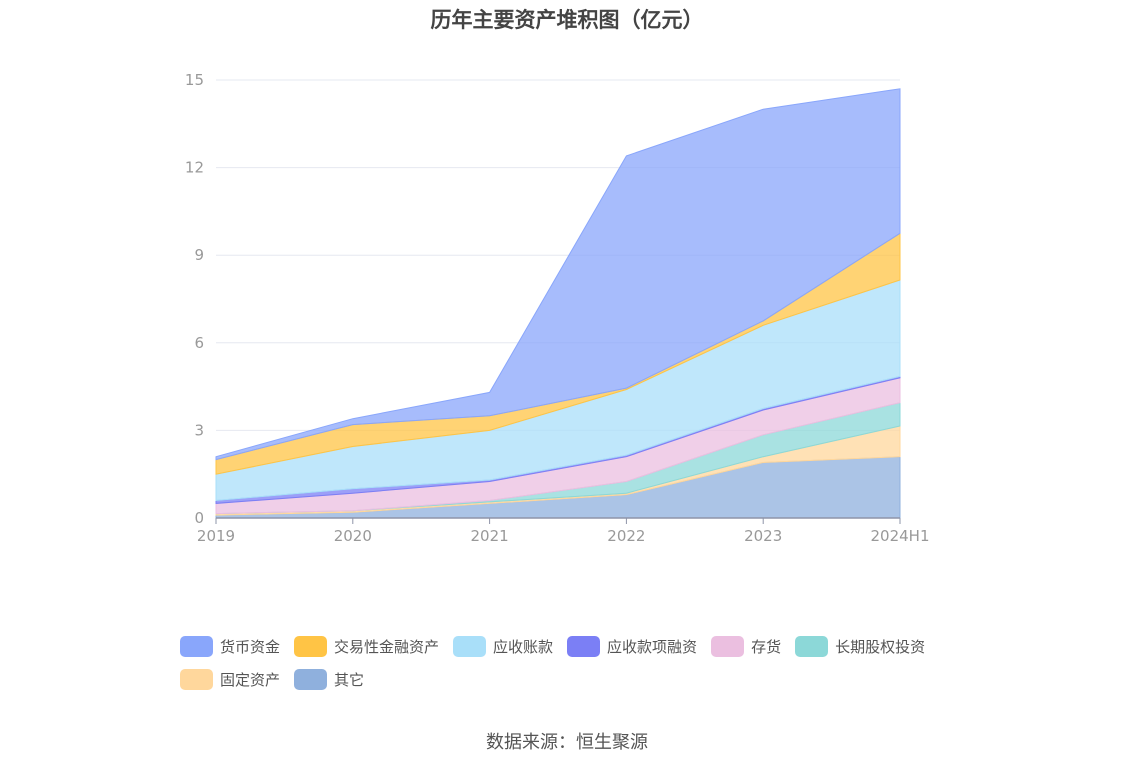 The width and height of the screenshot is (1134, 766). Describe the element at coordinates (490, 536) in the screenshot. I see `x-tick-label: 2021` at that location.